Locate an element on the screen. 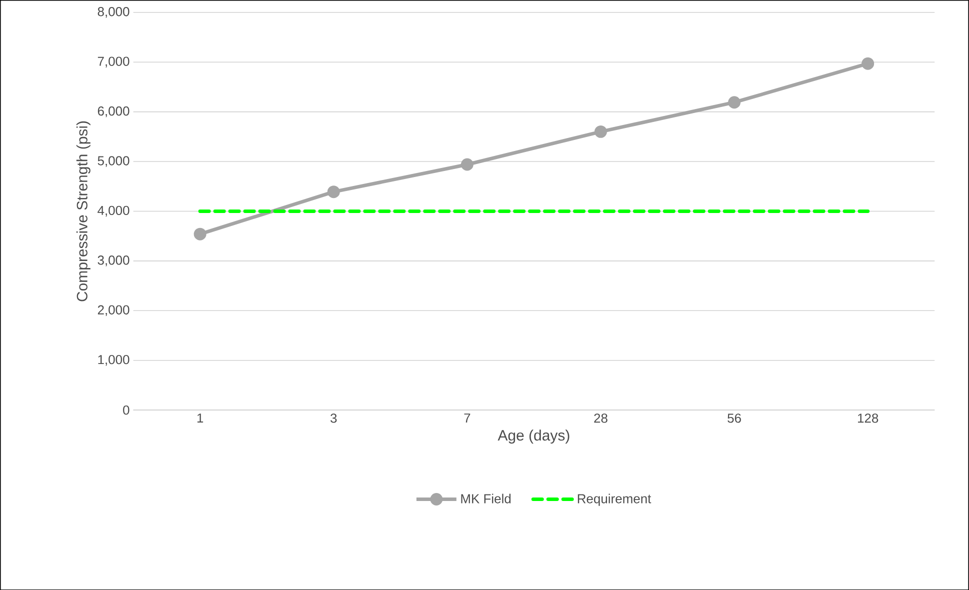 This screenshot has width=969, height=590. legend-label: MK Field is located at coordinates (486, 499).